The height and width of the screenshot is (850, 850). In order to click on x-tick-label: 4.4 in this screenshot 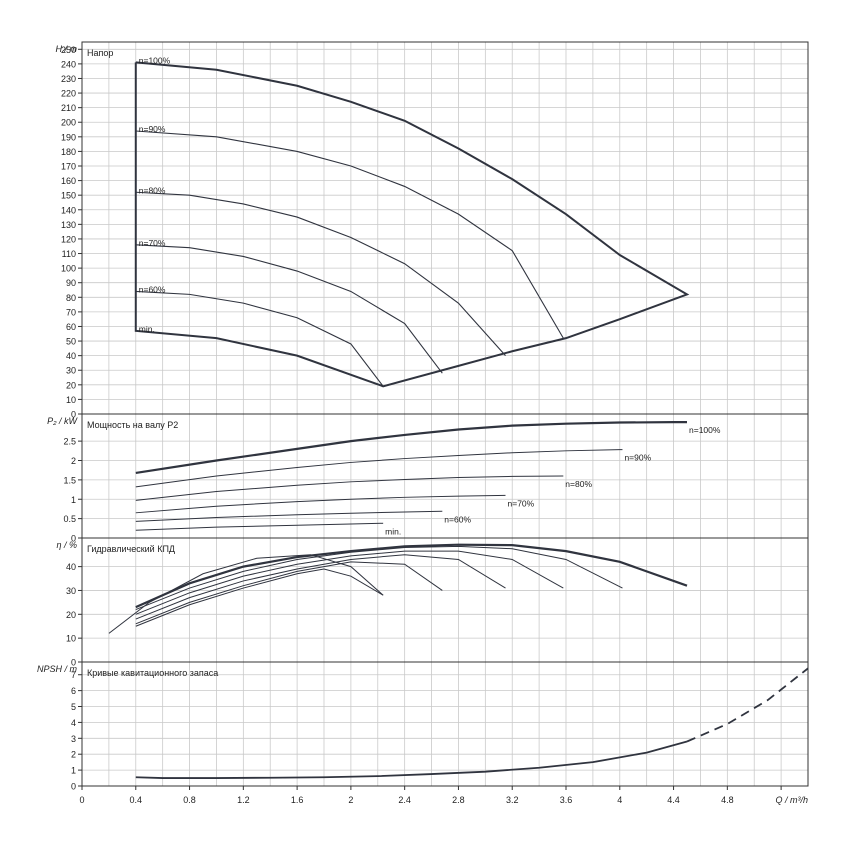, I will do `click(673, 800)`.